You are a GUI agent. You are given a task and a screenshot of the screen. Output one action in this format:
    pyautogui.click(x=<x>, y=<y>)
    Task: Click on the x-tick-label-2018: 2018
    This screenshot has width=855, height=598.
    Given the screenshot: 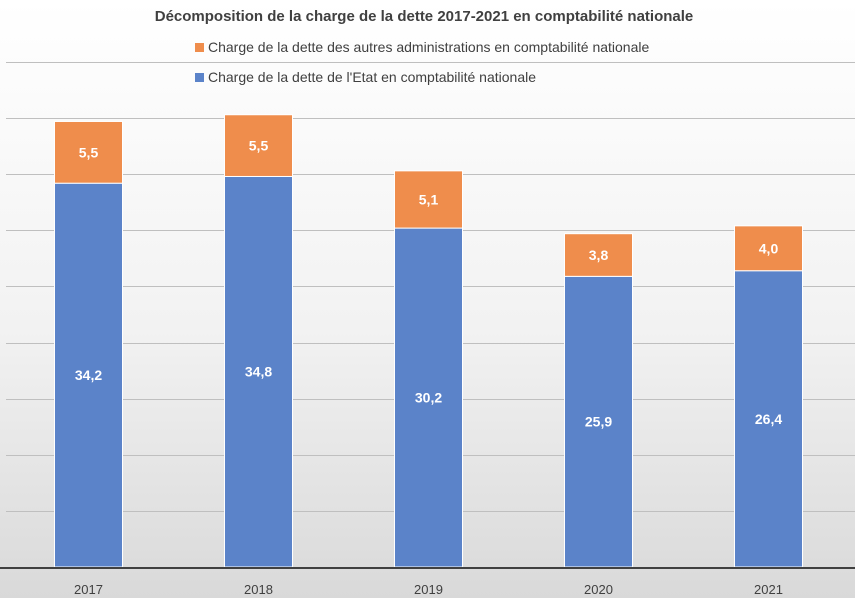 What is the action you would take?
    pyautogui.click(x=258, y=589)
    